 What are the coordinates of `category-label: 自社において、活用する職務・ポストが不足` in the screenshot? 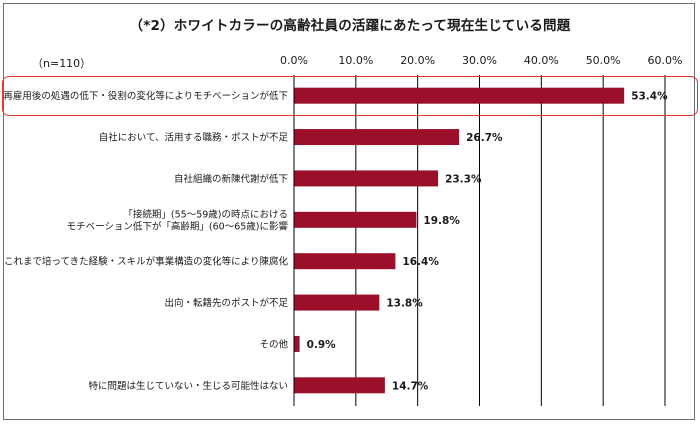 It's located at (194, 138).